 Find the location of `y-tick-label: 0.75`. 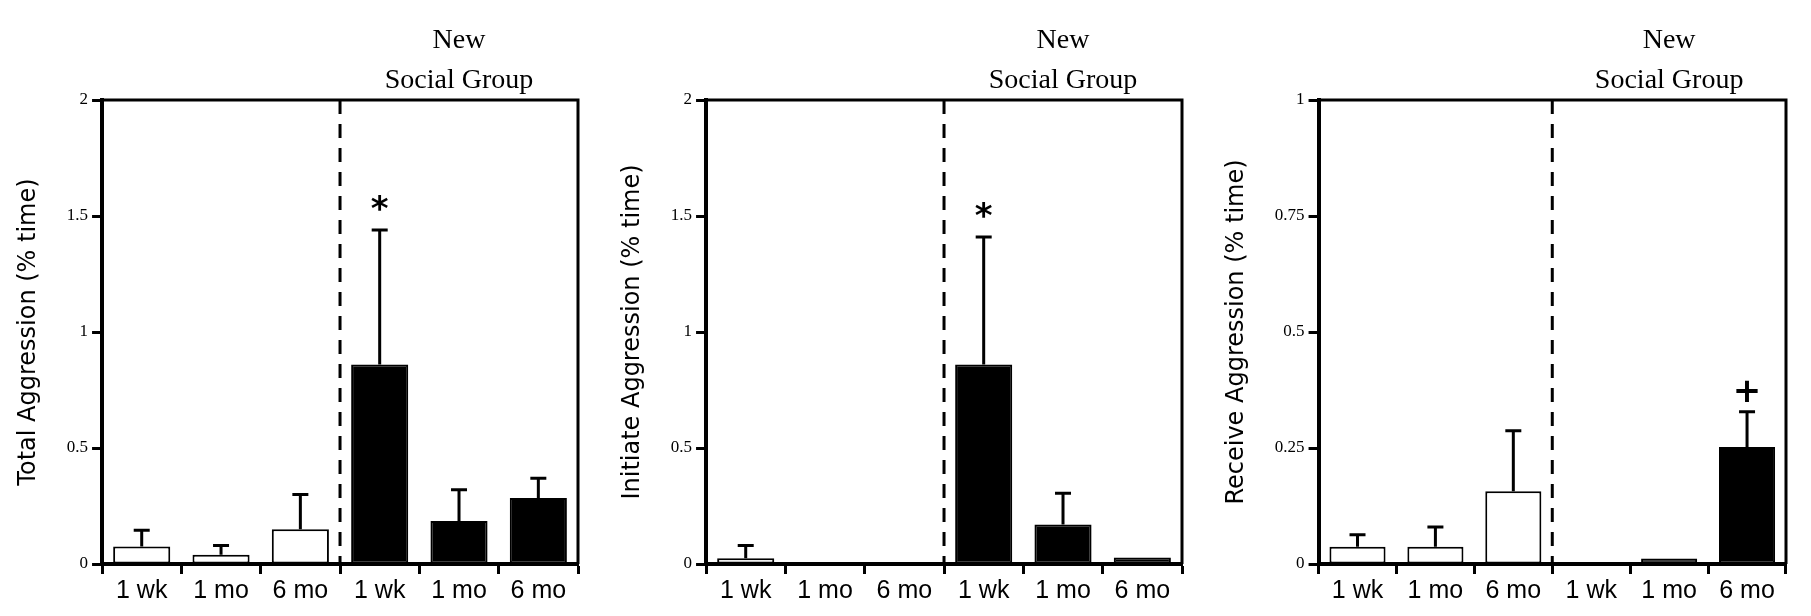

y-tick-label: 0.75 is located at coordinates (1289, 215).